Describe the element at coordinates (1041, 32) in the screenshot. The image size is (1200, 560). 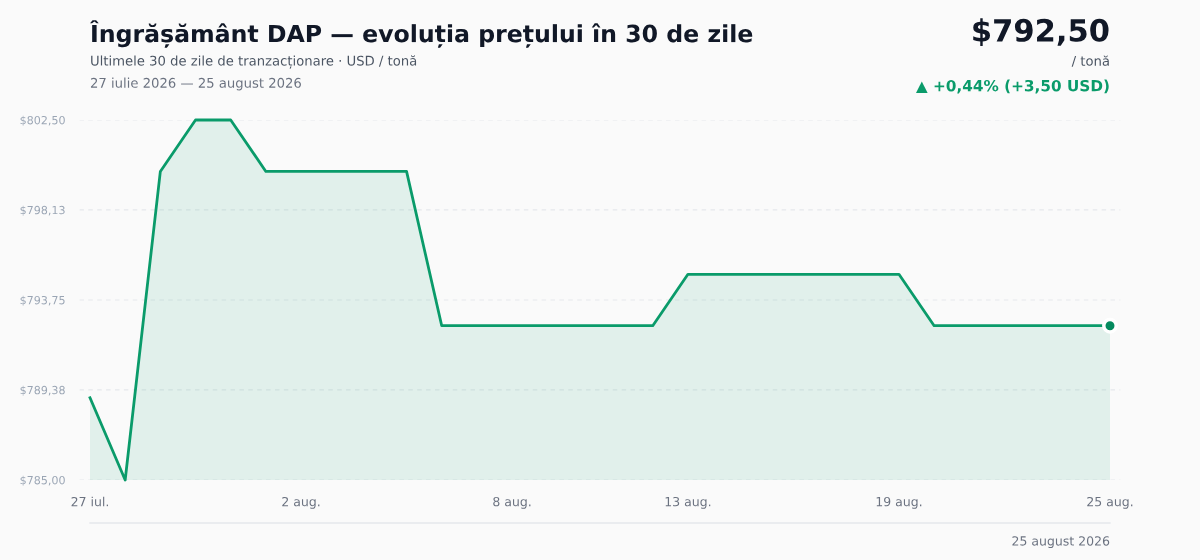
I see `text: $792,50` at that location.